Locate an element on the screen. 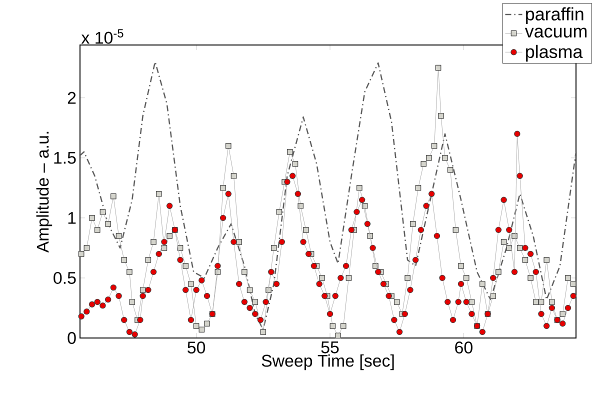 Image resolution: width=592 pixels, height=401 pixels. legend-label: paraffin is located at coordinates (555, 15).